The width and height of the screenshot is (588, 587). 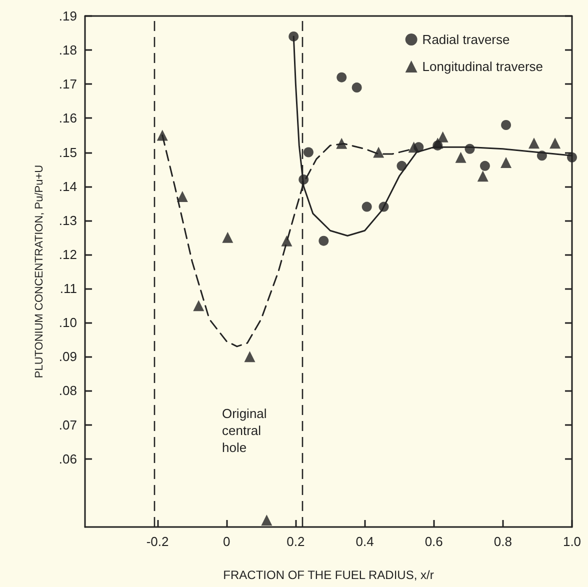 I want to click on y-tick-label: .18, so click(x=67, y=50).